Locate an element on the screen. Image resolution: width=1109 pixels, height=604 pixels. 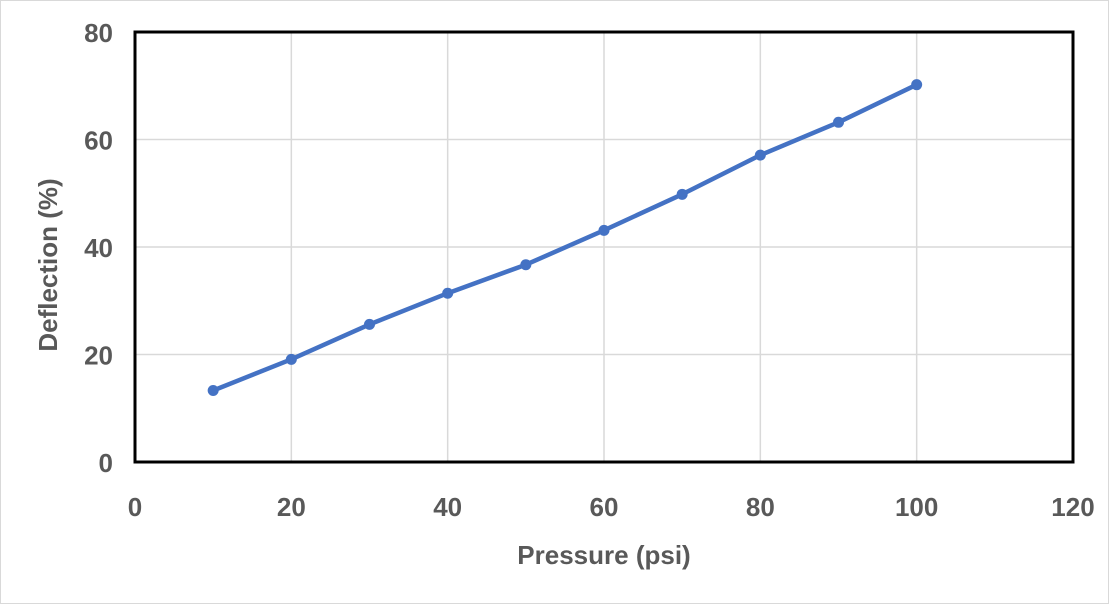
y-axis-ticks: 0 20 40 60 80 is located at coordinates (98, 248).